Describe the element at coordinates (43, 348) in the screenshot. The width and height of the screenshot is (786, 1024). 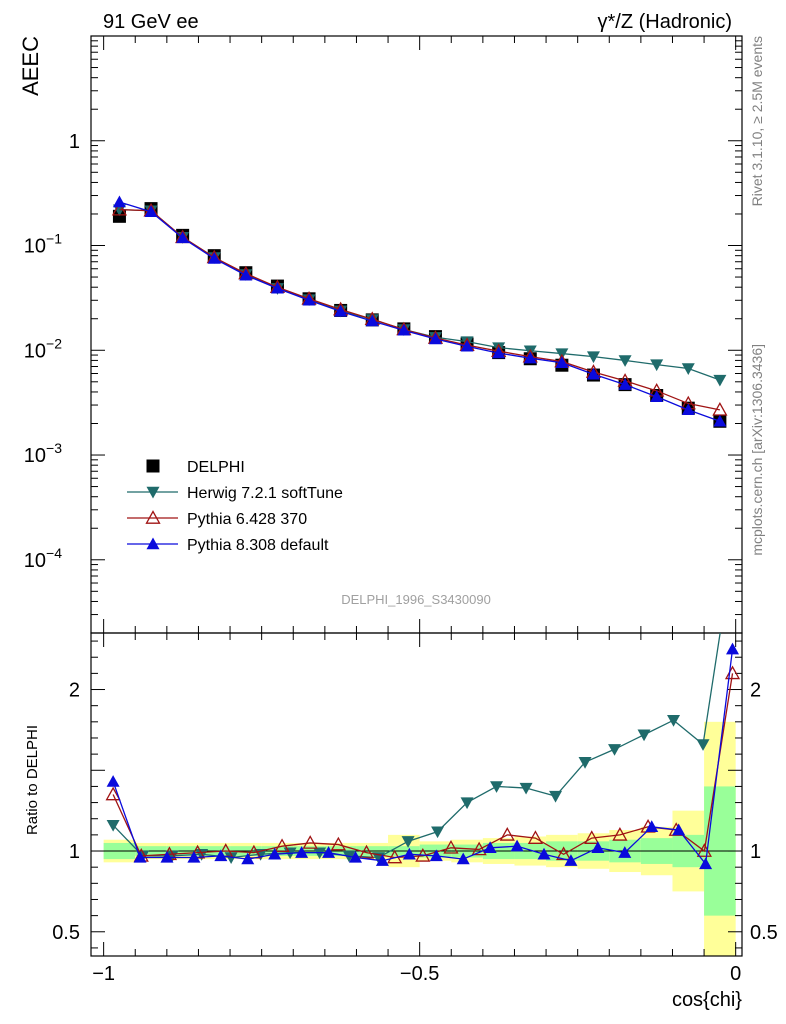
I see `main-y-tick-label: 10⁻²` at that location.